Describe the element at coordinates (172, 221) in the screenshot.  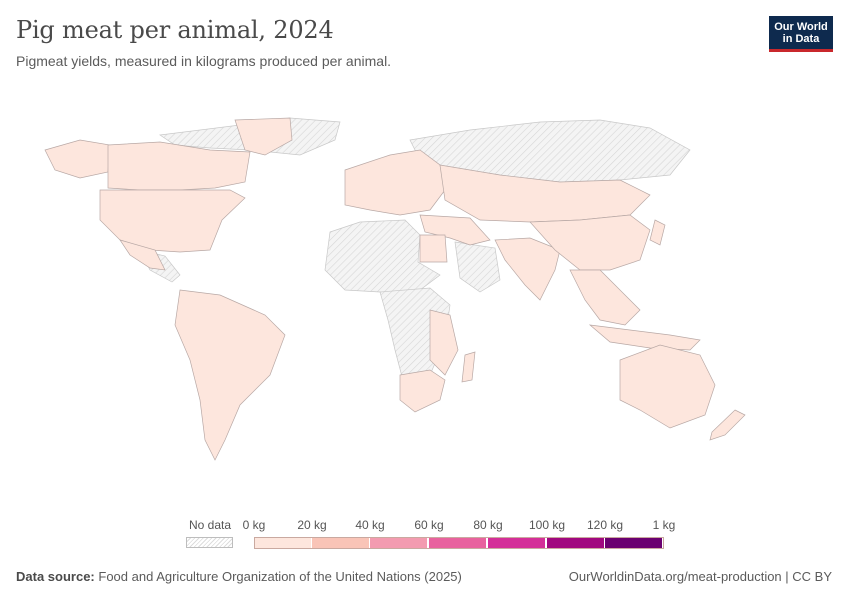
I see `region-usa` at that location.